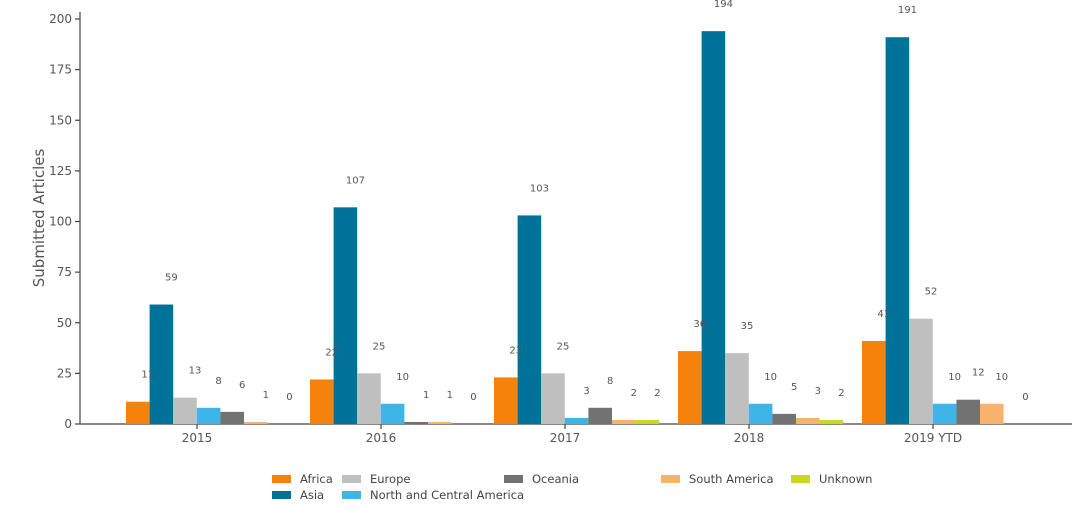 This screenshot has width=1080, height=510. I want to click on legend-item-south-america: South America, so click(717, 479).